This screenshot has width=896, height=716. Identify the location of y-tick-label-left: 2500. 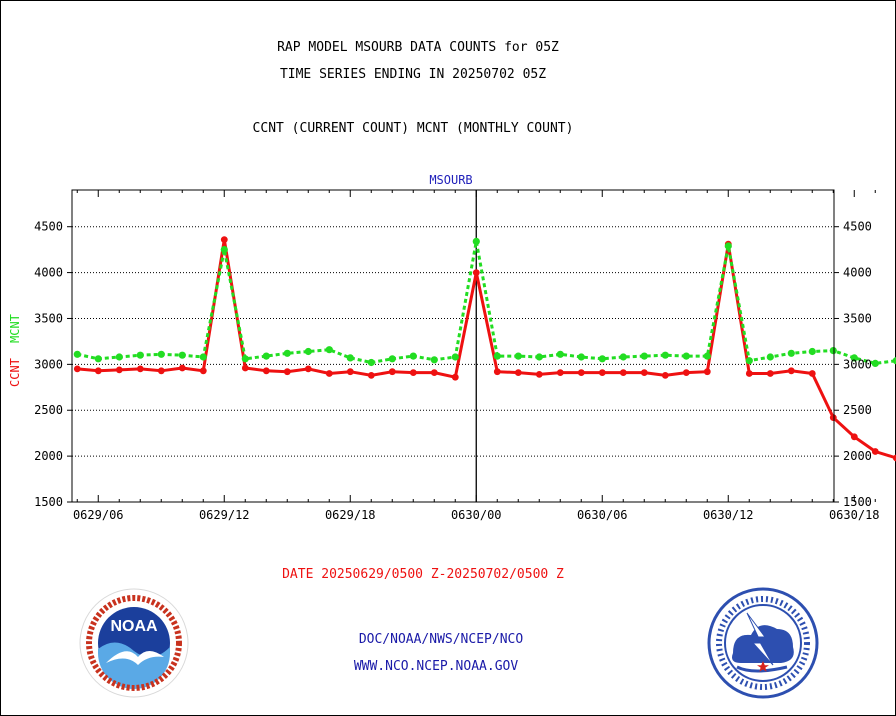
(48, 410).